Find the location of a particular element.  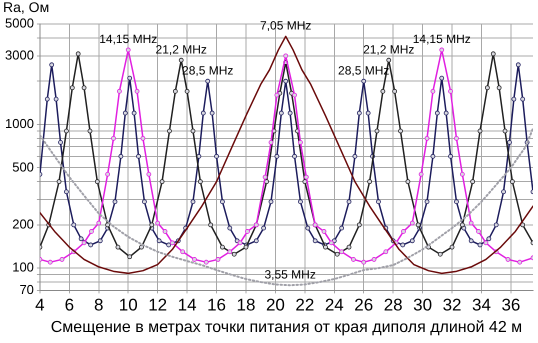

y-tick-label: 200 is located at coordinates (23, 224).